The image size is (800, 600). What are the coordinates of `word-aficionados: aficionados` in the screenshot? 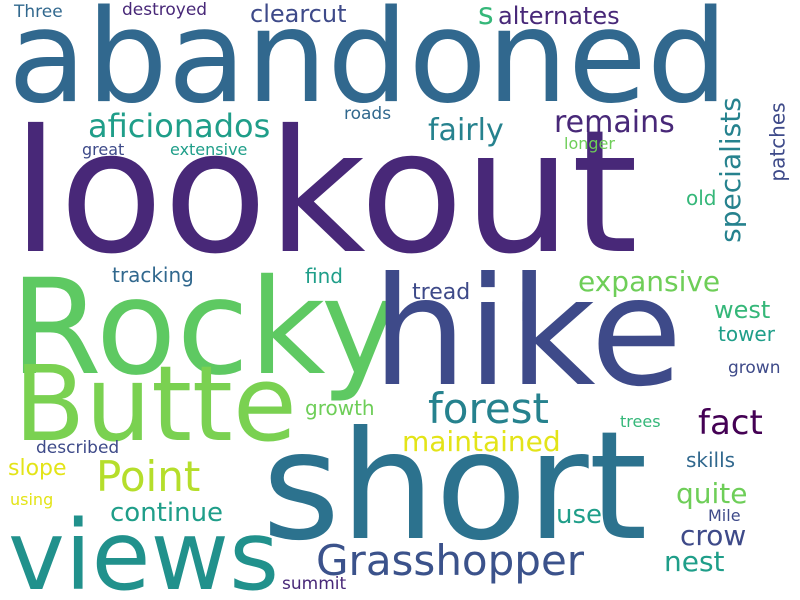 It's located at (179, 126).